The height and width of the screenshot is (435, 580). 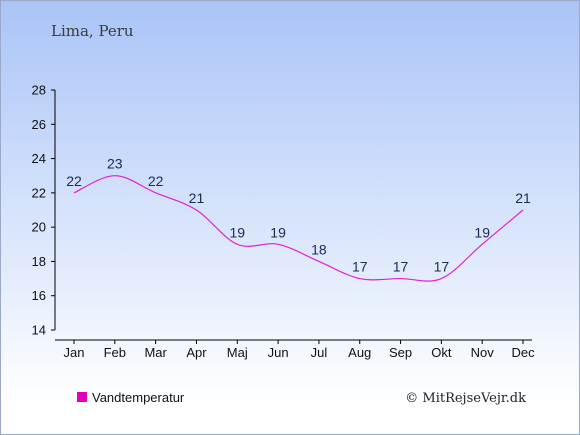 I want to click on y-tick-label: 26, so click(x=39, y=124).